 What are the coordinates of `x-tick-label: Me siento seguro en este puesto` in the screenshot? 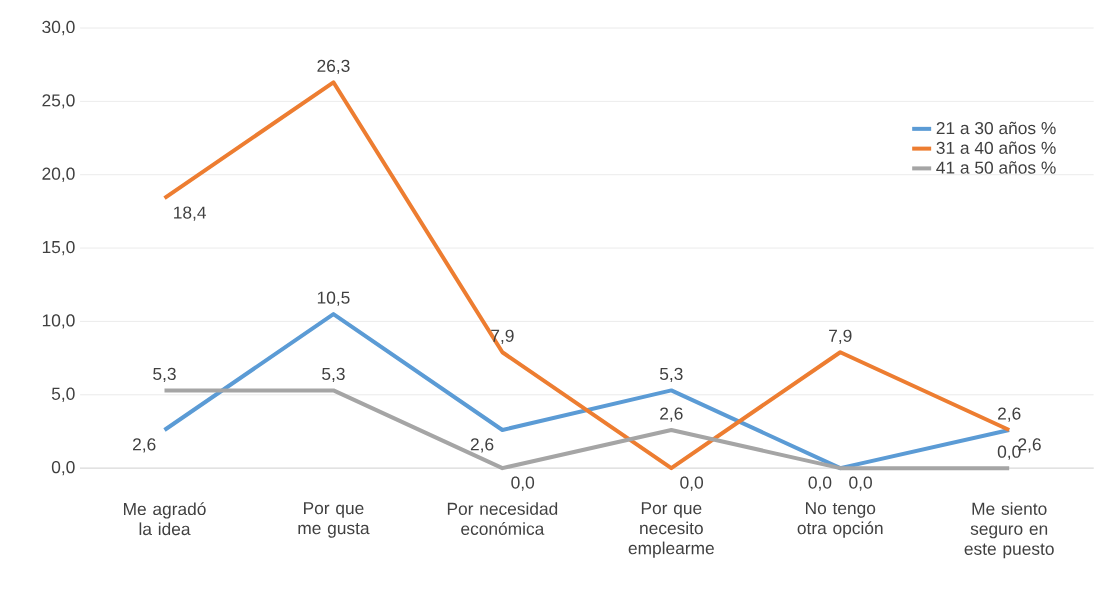 It's located at (1009, 530).